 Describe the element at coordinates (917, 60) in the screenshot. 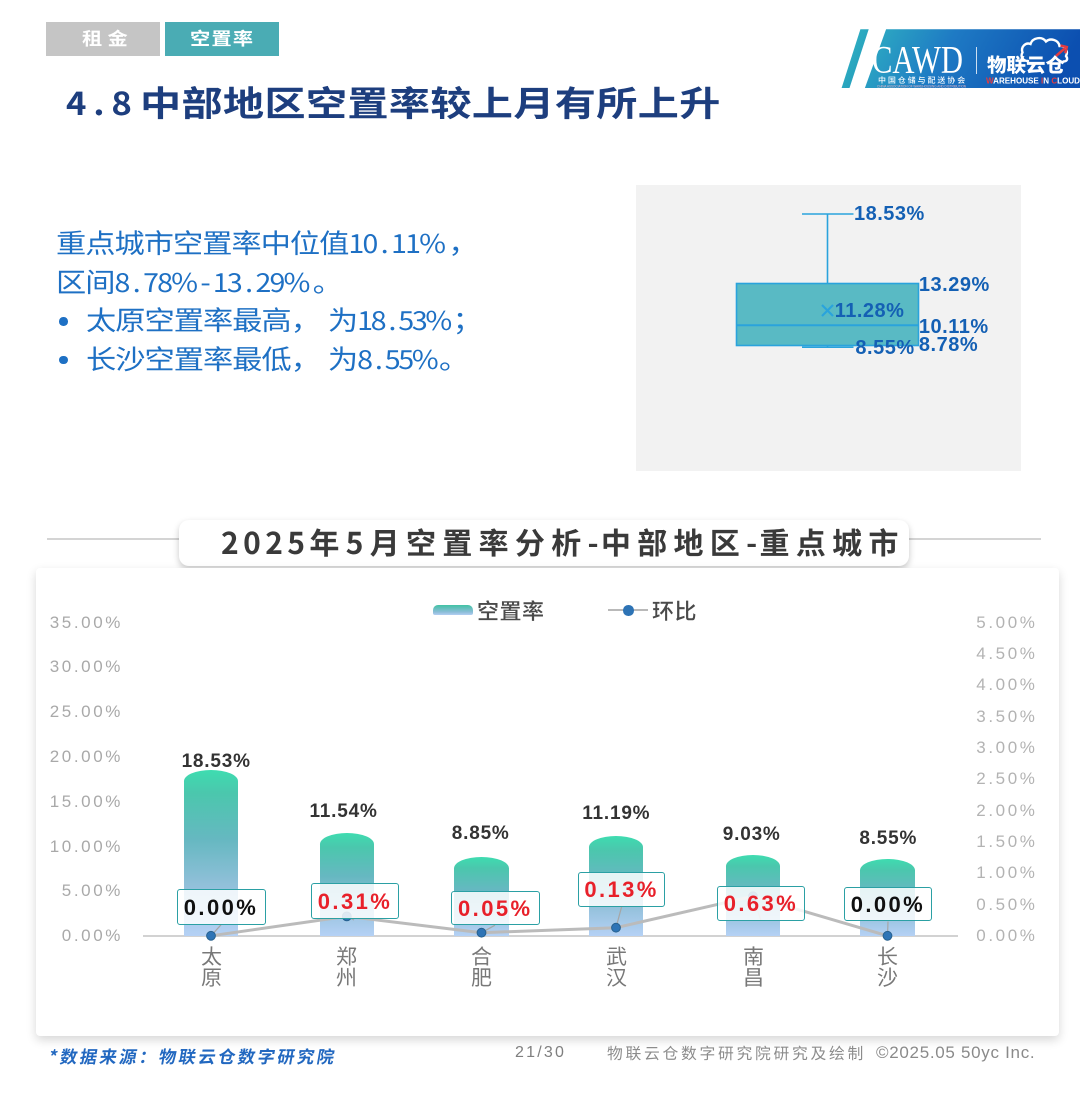

I see `svg-text: CAWD` at that location.